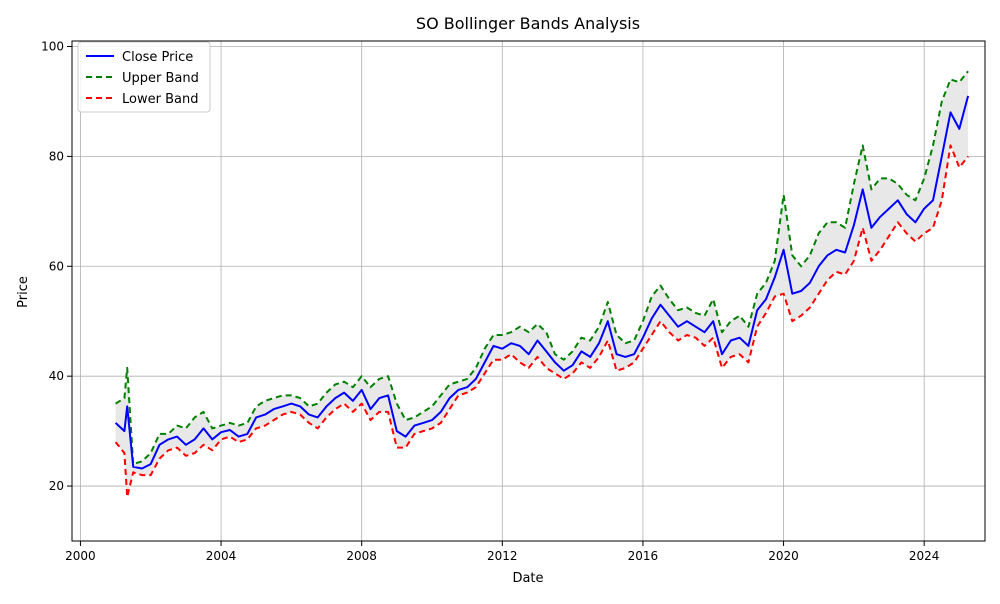 This screenshot has width=1000, height=604. I want to click on legend-close-label: Close Price, so click(157, 57).